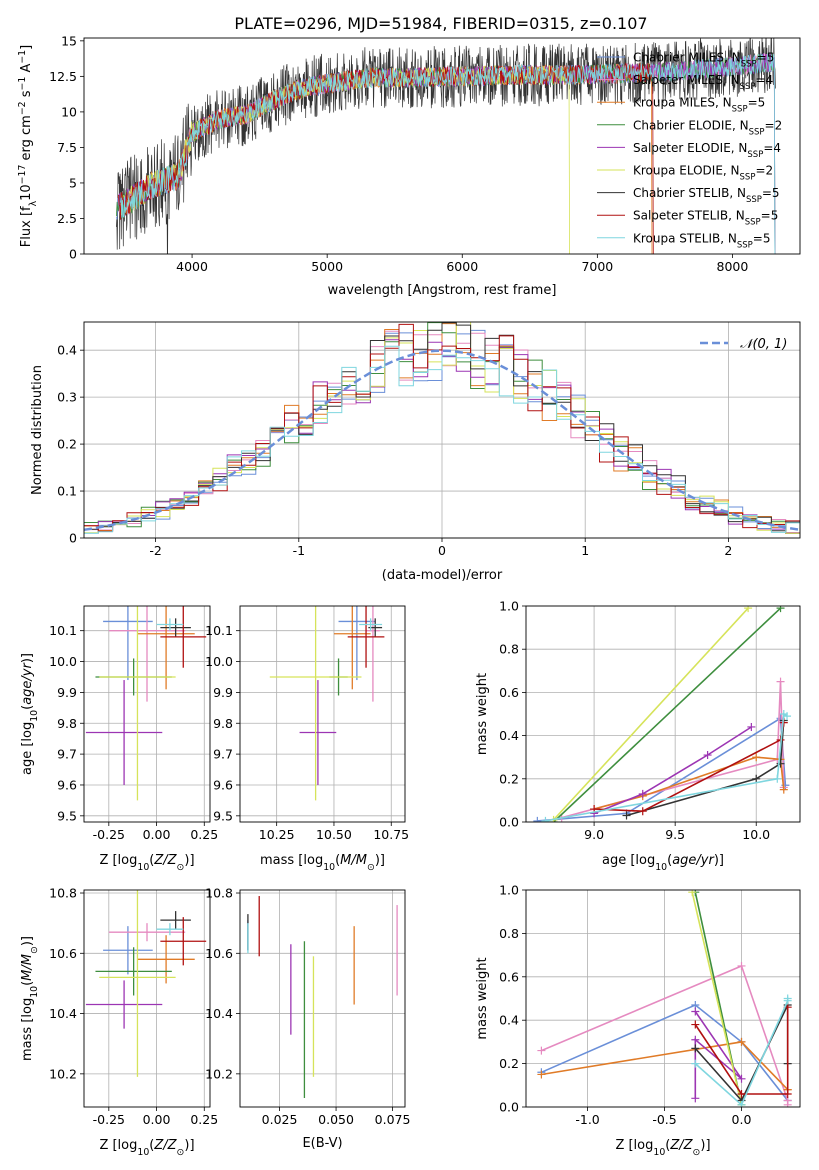 Image resolution: width=819 pixels, height=1170 pixels. Describe the element at coordinates (30, 998) in the screenshot. I see `mass-vs-Z-ylabel: mass [log10(M/M⊙)]` at that location.